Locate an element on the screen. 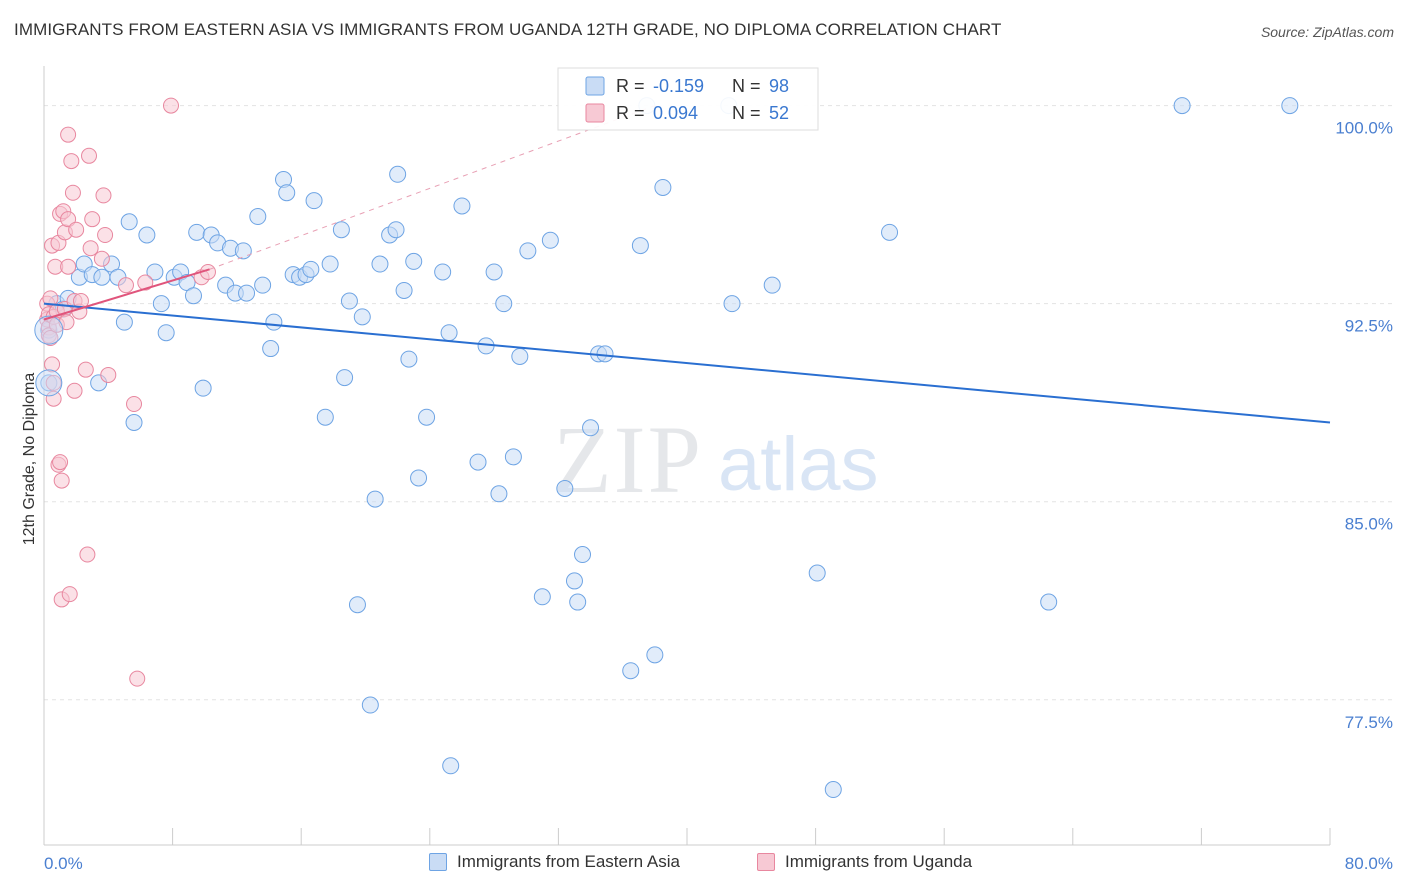 This screenshot has width=1406, height=892. trend-line-uganda is located at coordinates (126, 294).